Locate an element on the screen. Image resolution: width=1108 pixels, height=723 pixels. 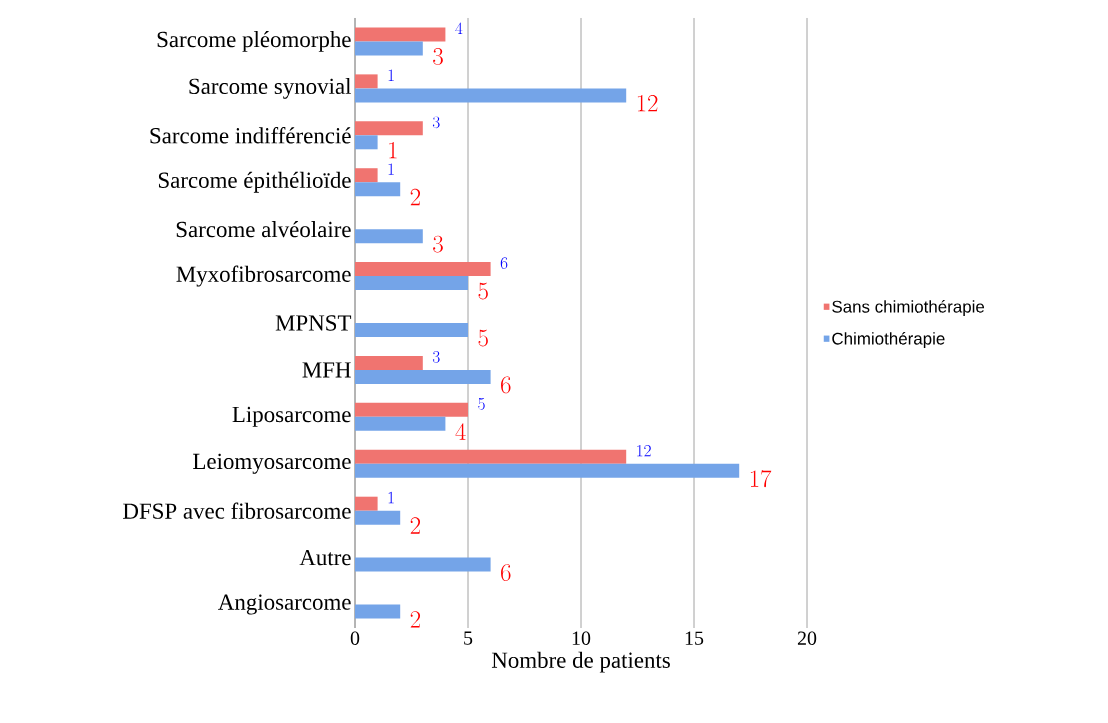
data-label: 17 is located at coordinates (761, 478).